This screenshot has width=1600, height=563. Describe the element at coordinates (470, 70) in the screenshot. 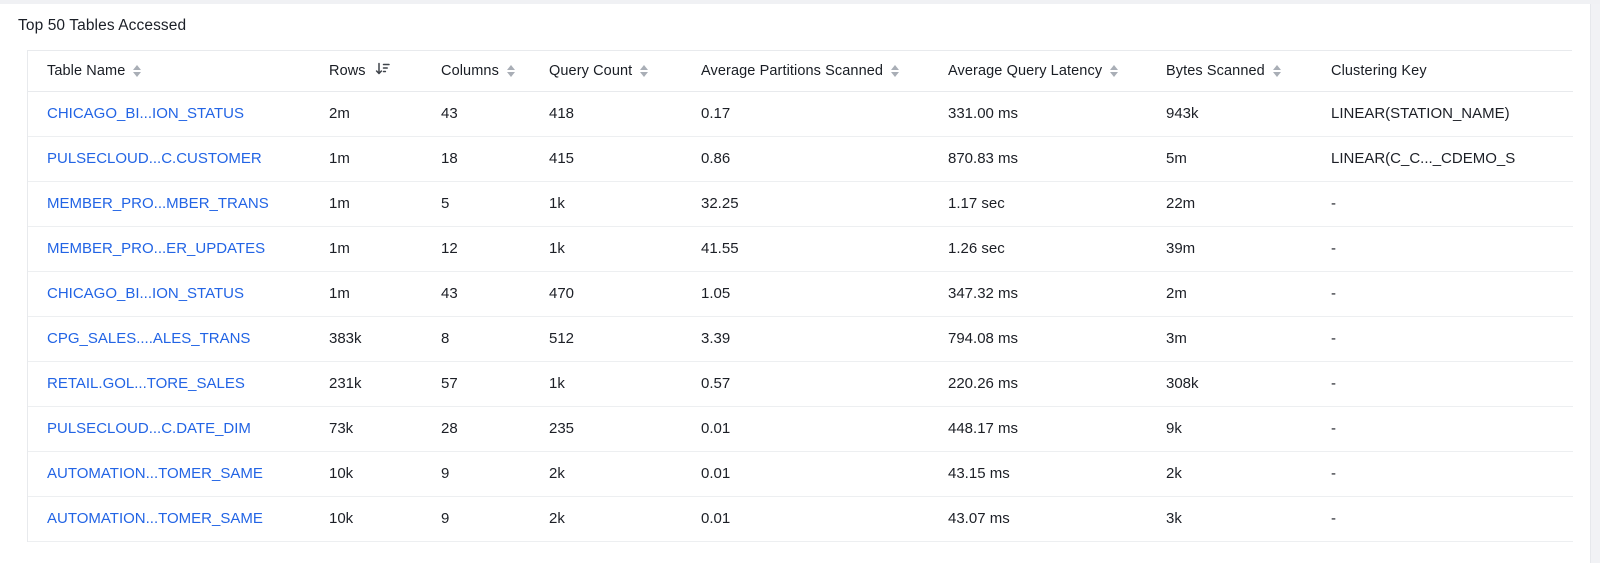

I see `column-header-label: Columns` at that location.